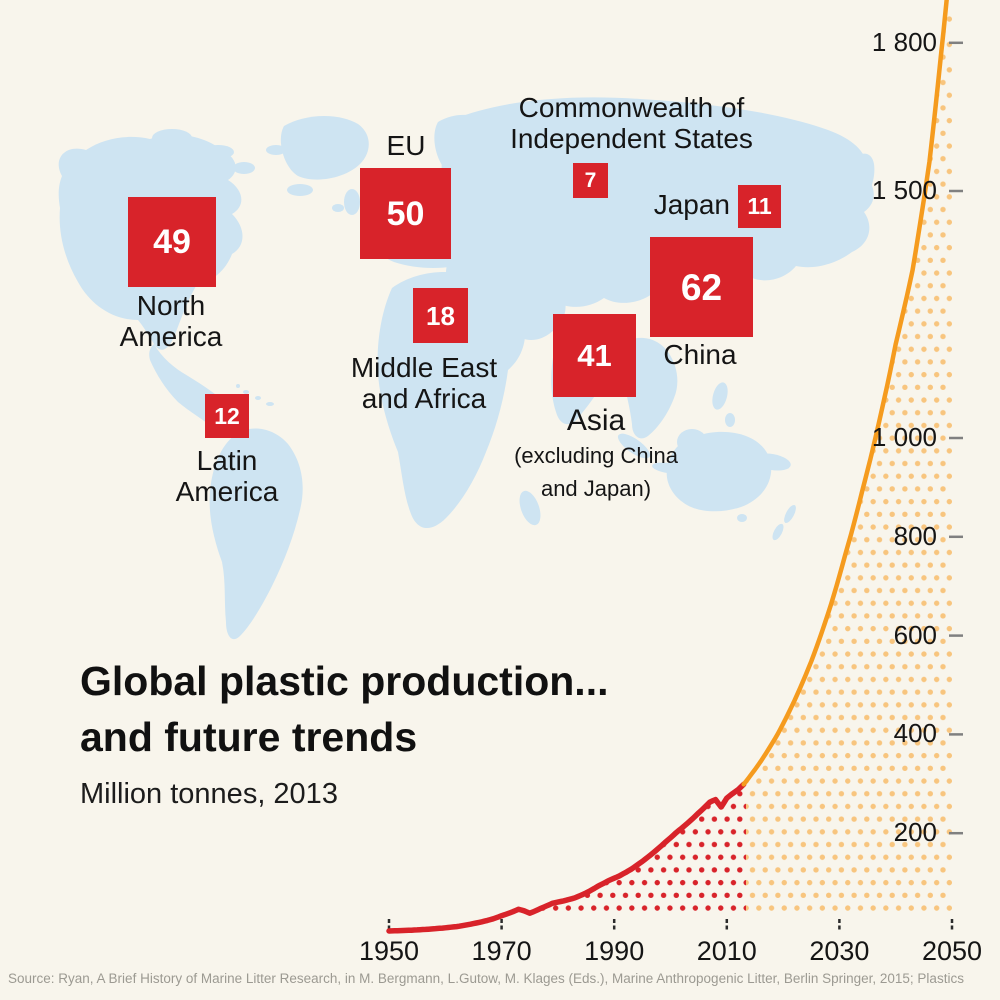 Image resolution: width=1000 pixels, height=1000 pixels. What do you see at coordinates (566, 857) in the screenshot?
I see `history-curve` at bounding box center [566, 857].